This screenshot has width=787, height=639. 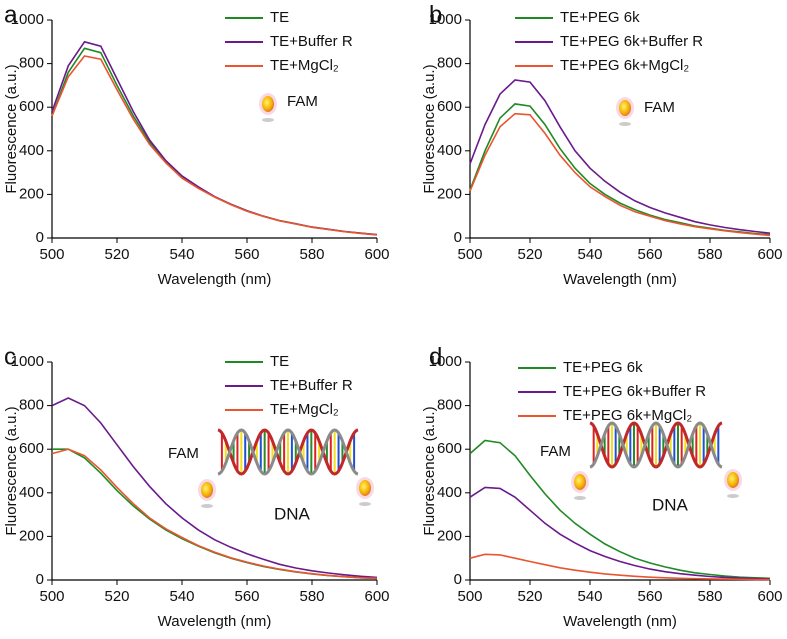 What do you see at coordinates (10, 356) in the screenshot?
I see `panel-label: c` at bounding box center [10, 356].